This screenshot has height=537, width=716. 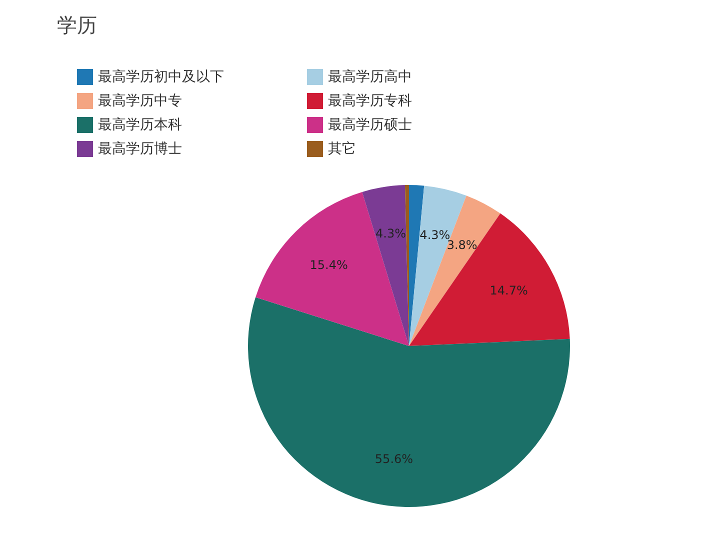 I want to click on data-label: 4.3%, so click(x=391, y=233).